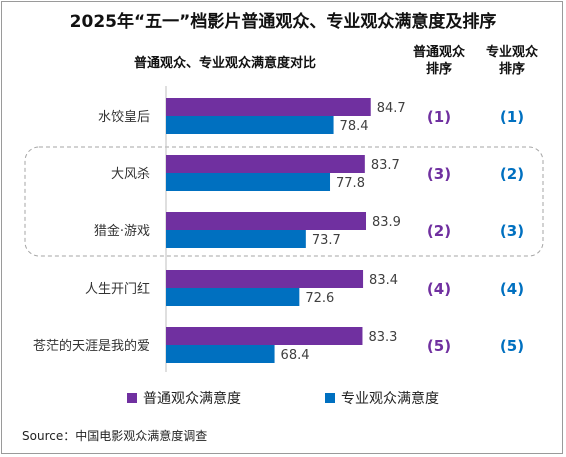  I want to click on legend-general-swatch, so click(132, 398).